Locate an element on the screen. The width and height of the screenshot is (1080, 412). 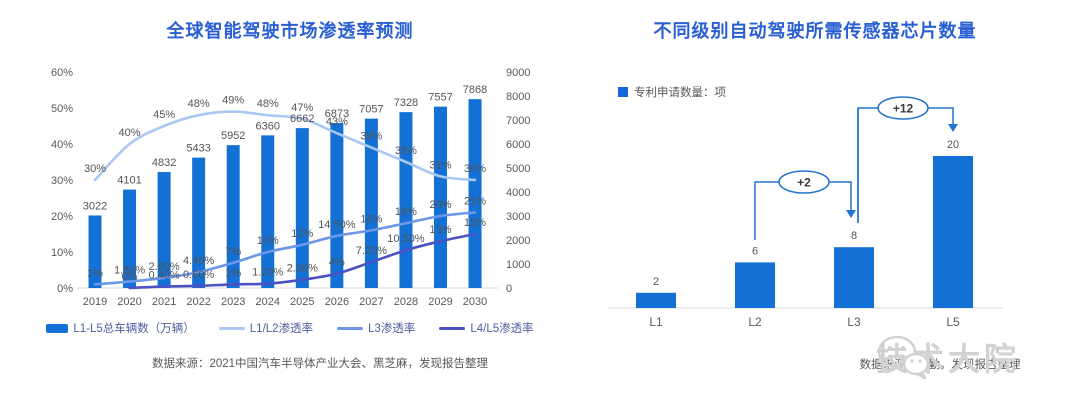
bar-value-label: 20 is located at coordinates (953, 145).